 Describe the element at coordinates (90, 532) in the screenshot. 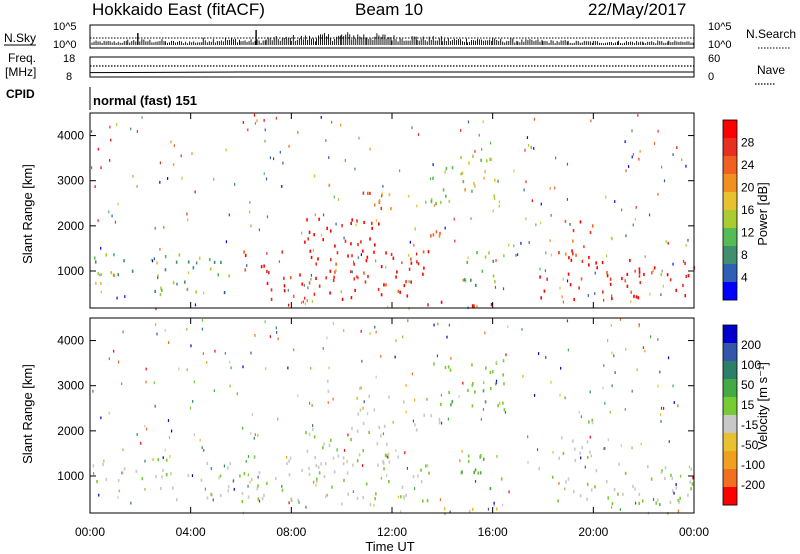

I see `x-tick-label: 00:00` at that location.